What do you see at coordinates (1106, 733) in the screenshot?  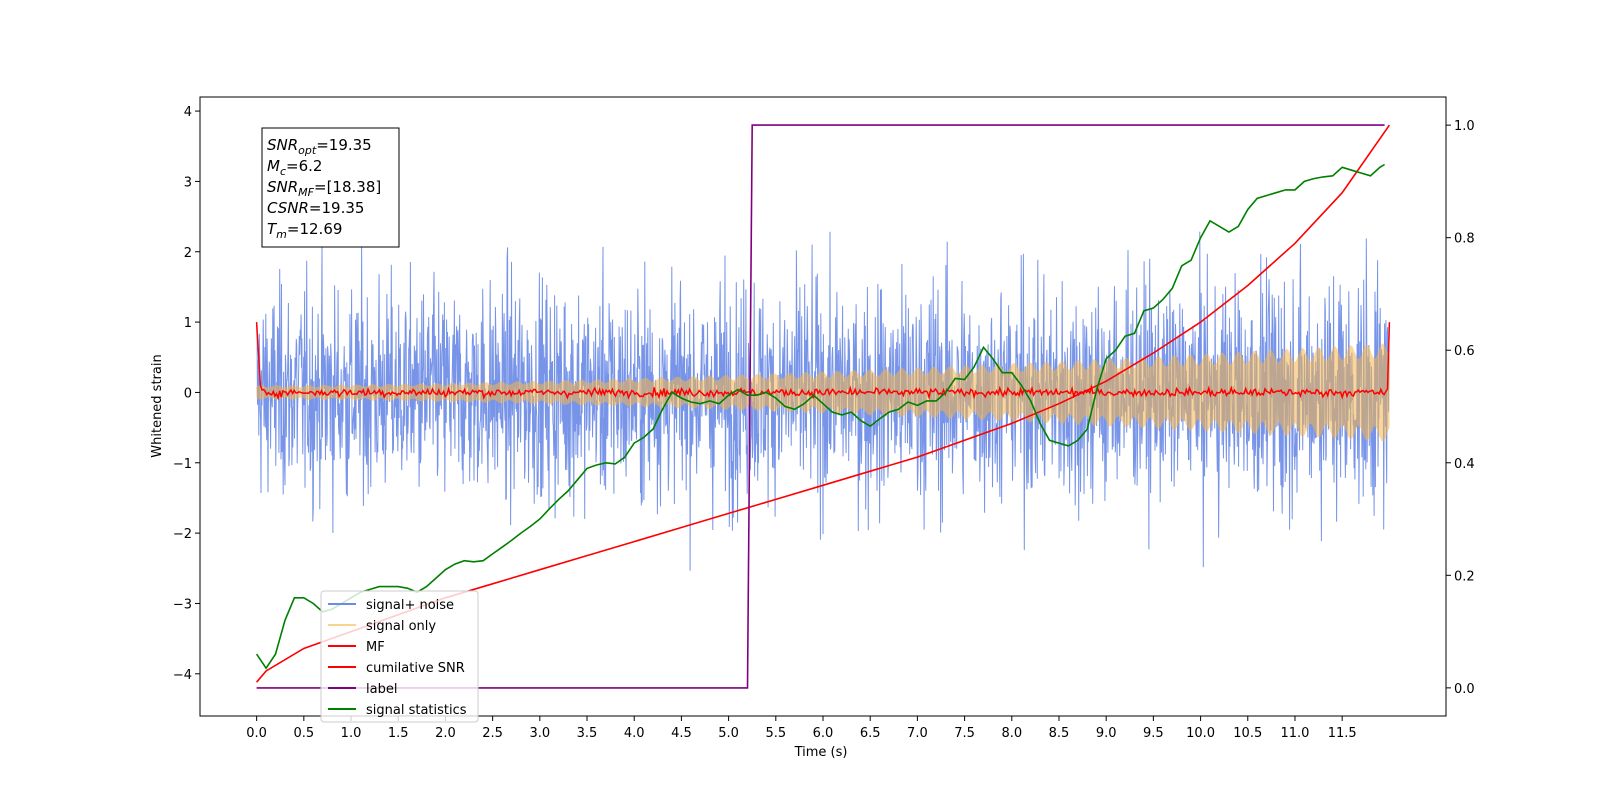 I see `x-tick-label: 9.0` at bounding box center [1106, 733].